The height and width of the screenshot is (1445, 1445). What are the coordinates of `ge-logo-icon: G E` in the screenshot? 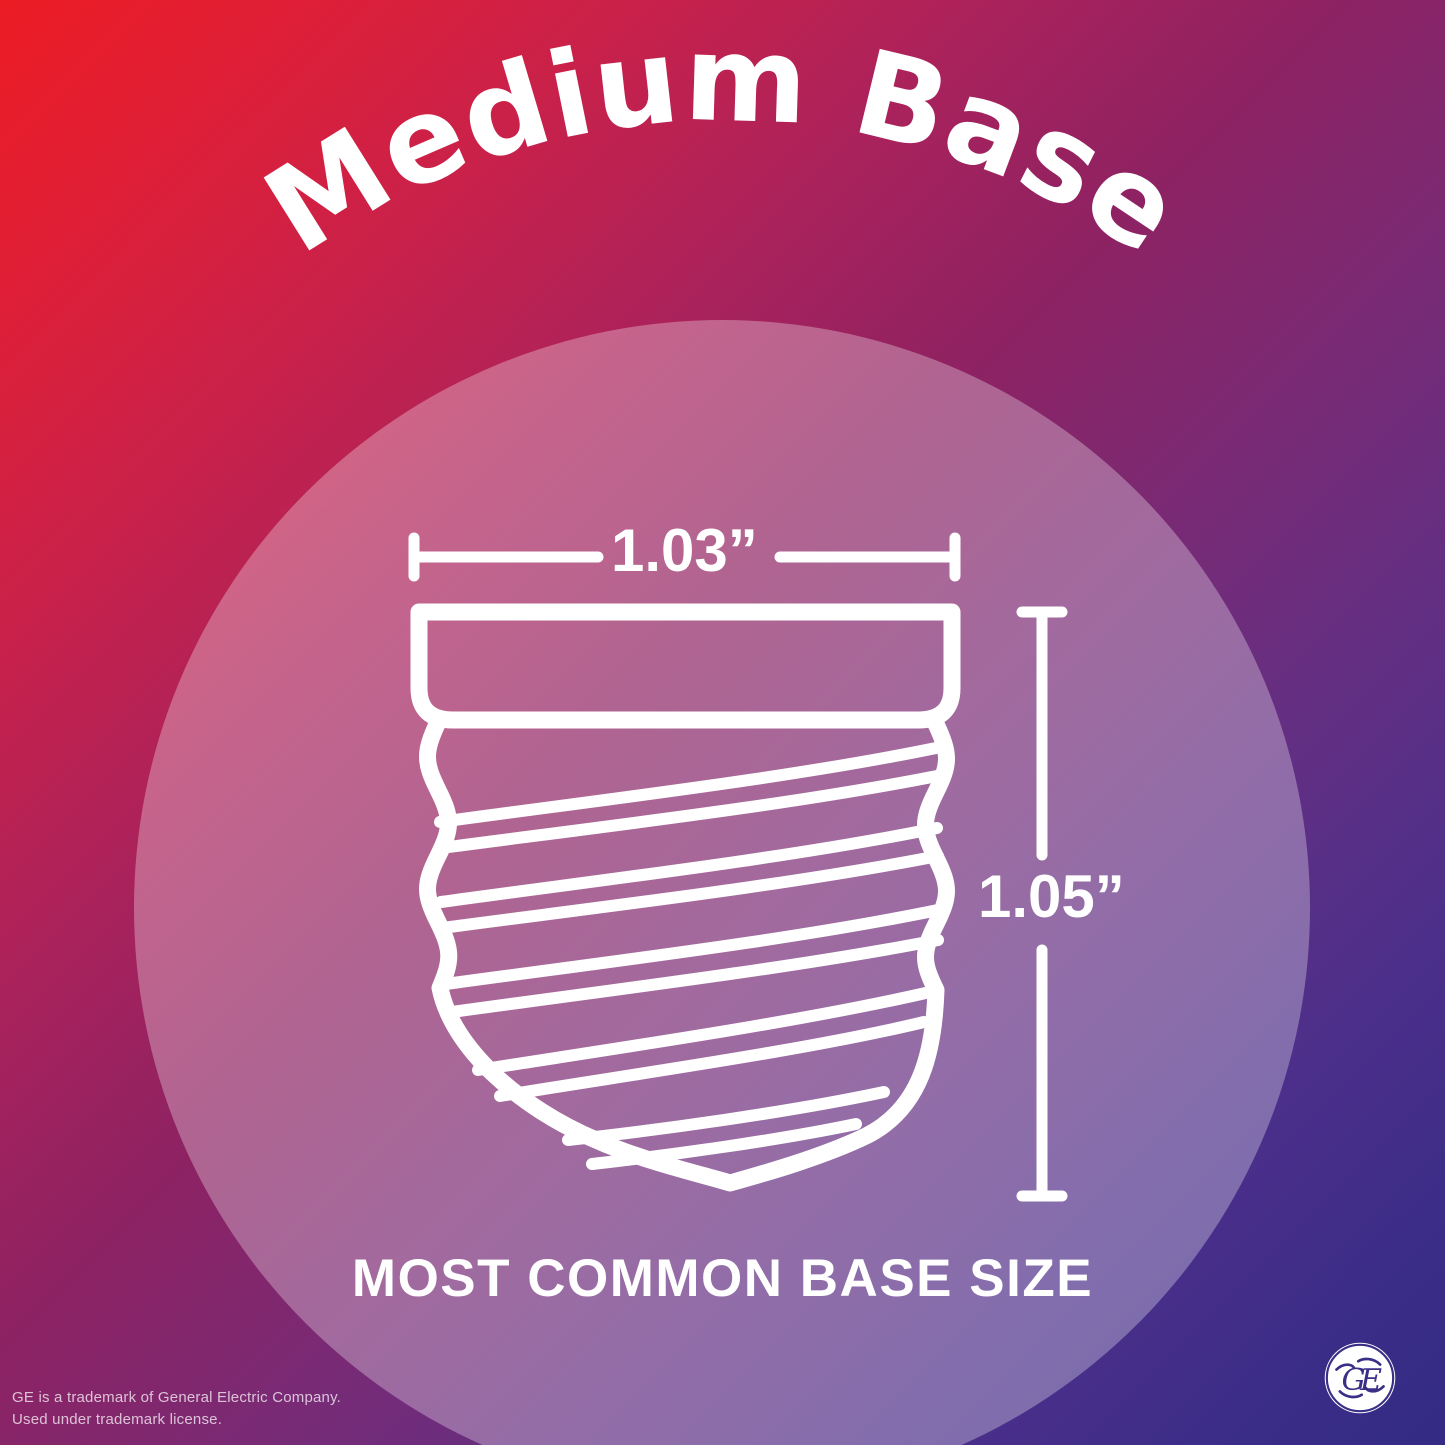 It's located at (1360, 1378).